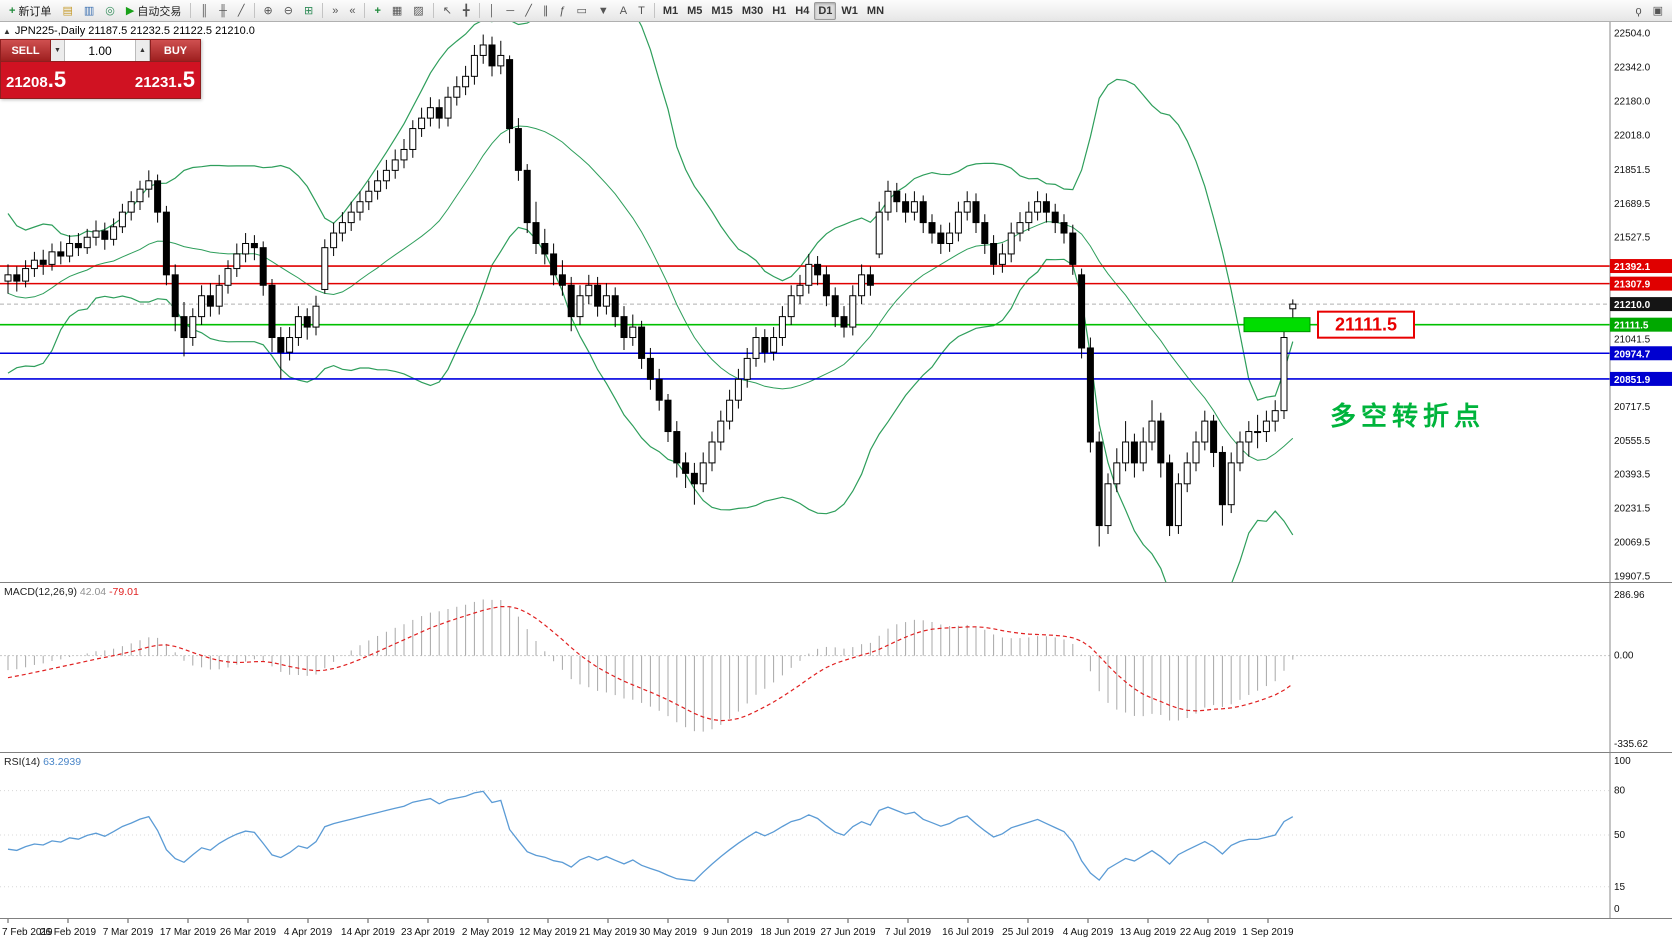 This screenshot has width=1672, height=946. I want to click on crosshair-icon: ╋, so click(466, 11).